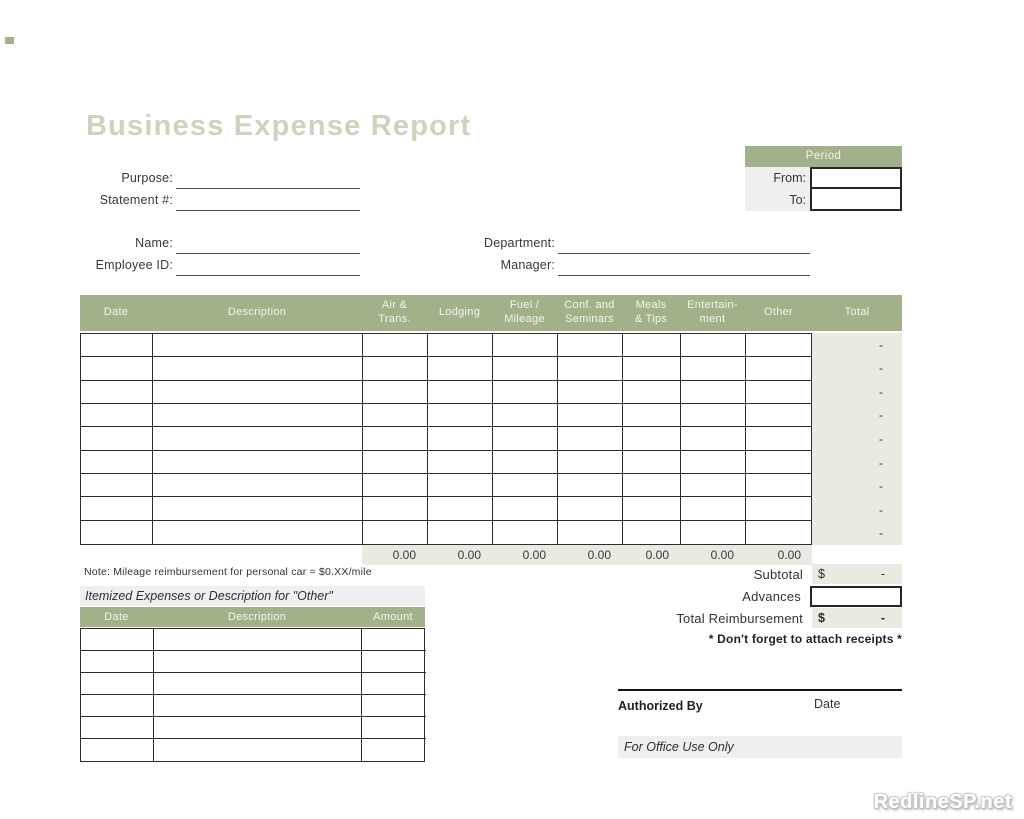 The image size is (1024, 819). Describe the element at coordinates (268, 202) in the screenshot. I see `statement-input` at that location.